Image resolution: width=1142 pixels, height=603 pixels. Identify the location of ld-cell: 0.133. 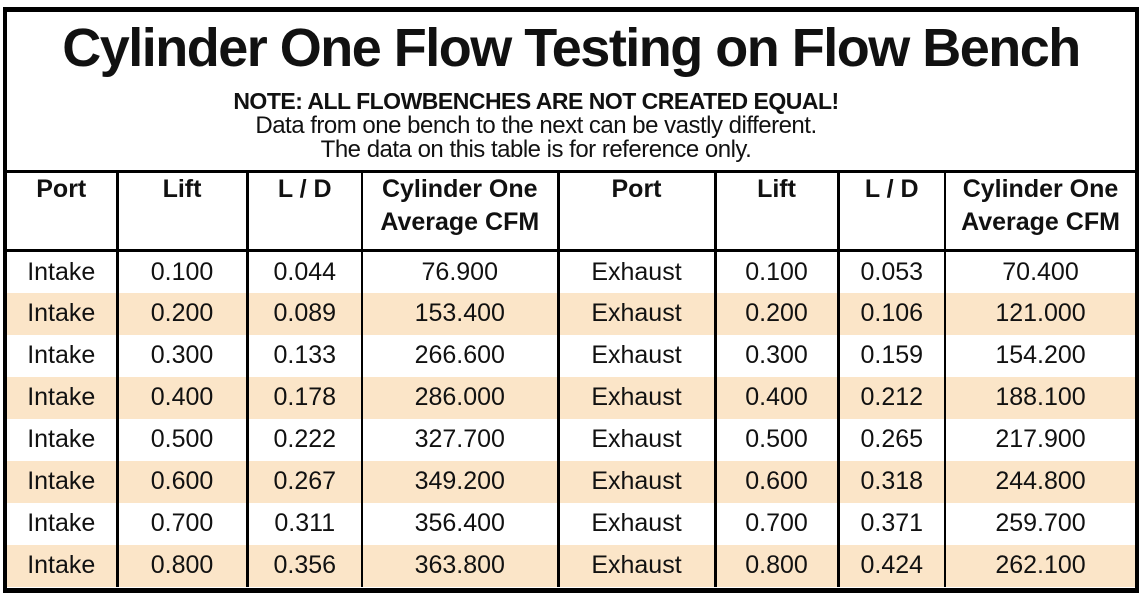
(303, 355).